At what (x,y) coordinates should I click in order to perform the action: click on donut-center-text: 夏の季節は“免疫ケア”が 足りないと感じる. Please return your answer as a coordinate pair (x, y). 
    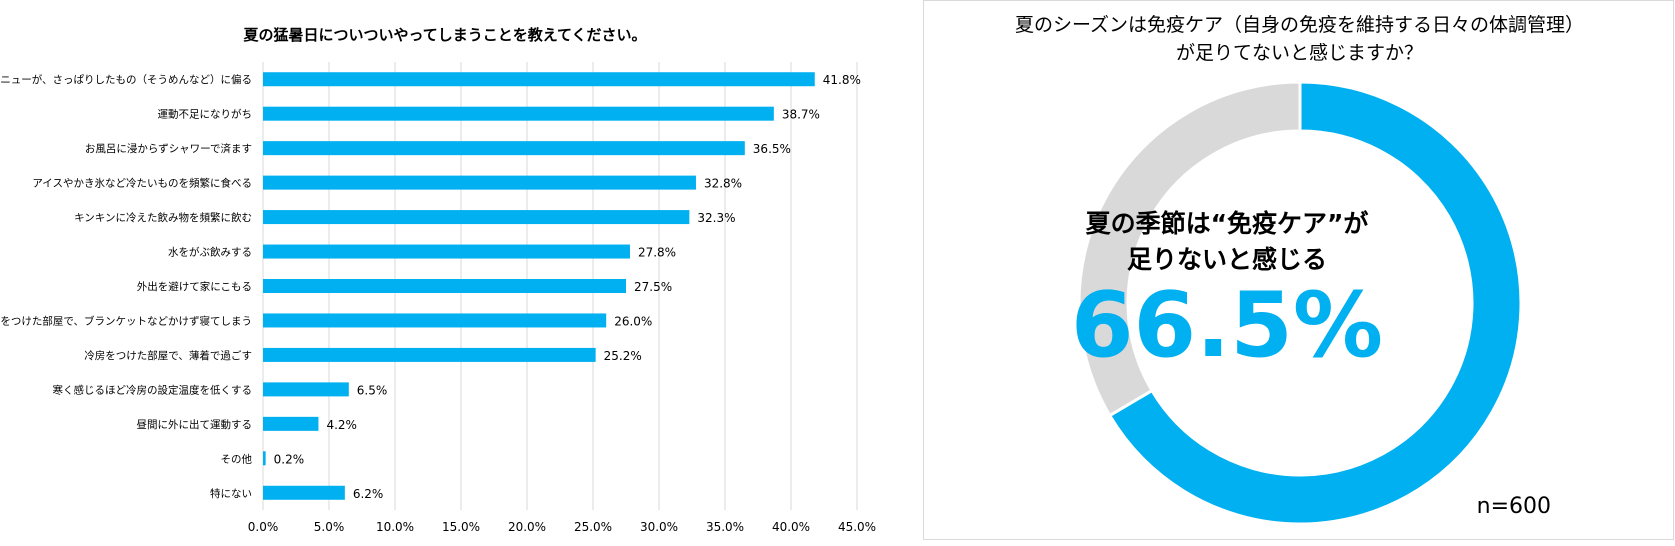
    Looking at the image, I should click on (1227, 242).